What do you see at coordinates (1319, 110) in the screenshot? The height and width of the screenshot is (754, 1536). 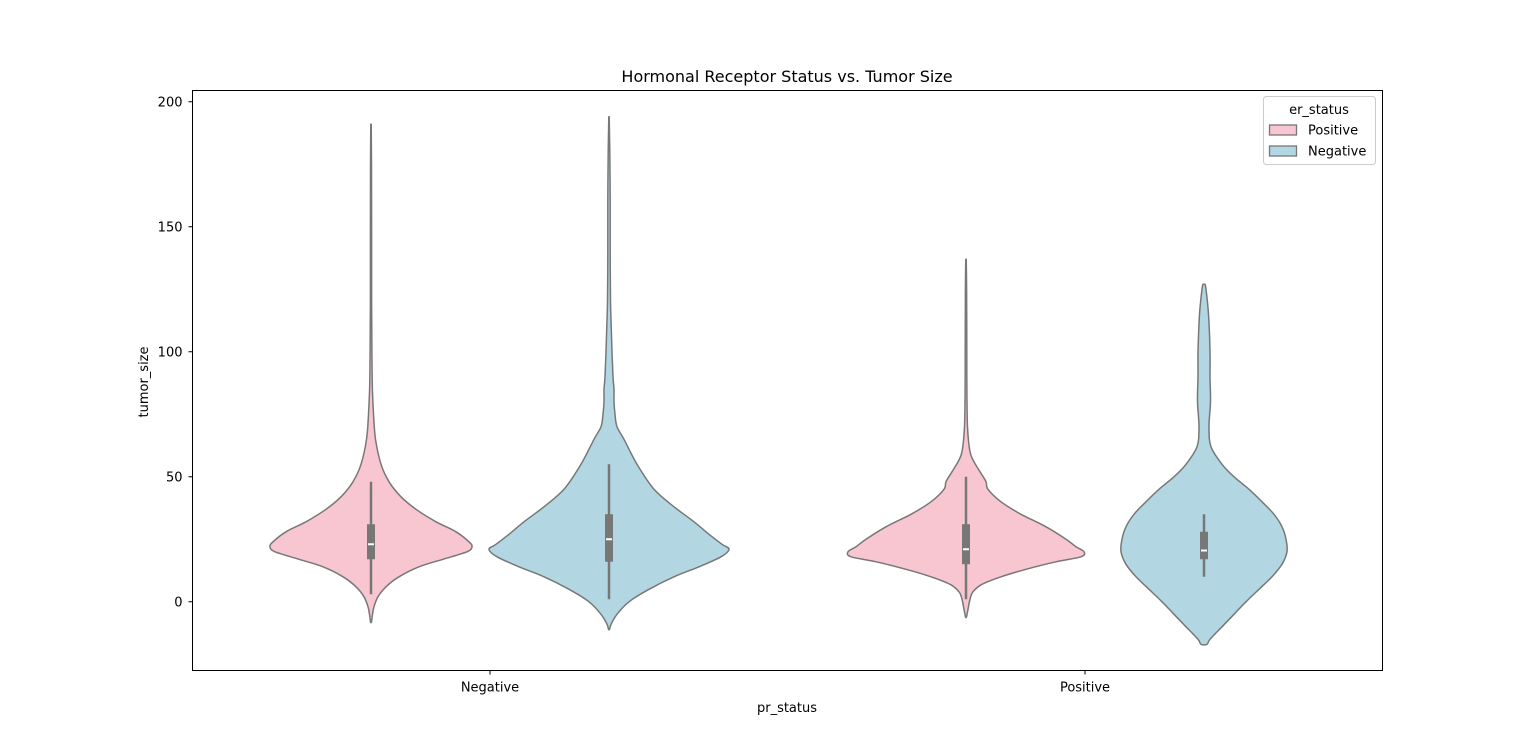 I see `legend-title: er_status` at bounding box center [1319, 110].